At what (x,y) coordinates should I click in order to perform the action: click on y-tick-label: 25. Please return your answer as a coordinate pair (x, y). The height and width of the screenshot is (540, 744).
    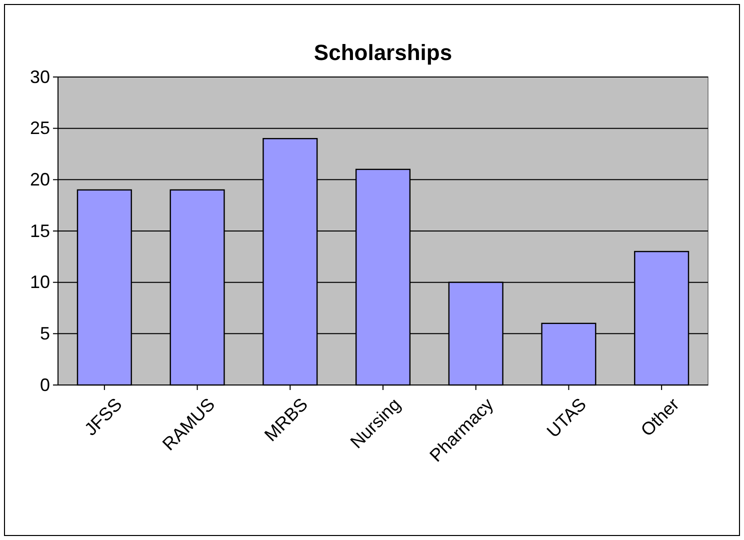
    Looking at the image, I should click on (40, 128).